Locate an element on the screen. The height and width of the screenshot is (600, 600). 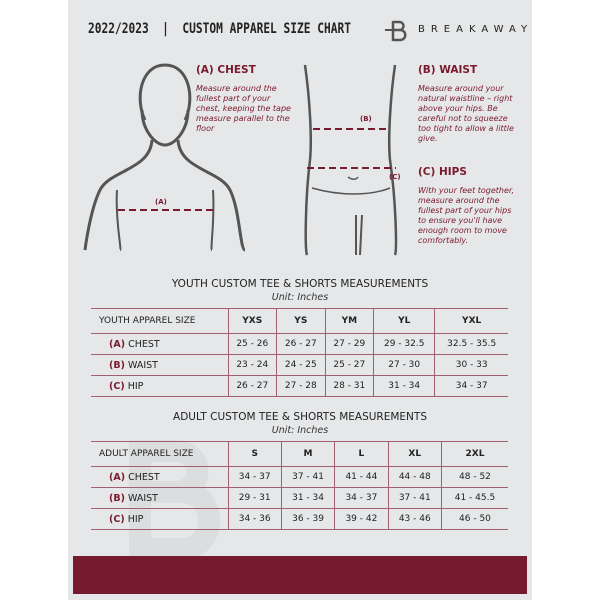
hips-marker: (C) is located at coordinates (395, 177).